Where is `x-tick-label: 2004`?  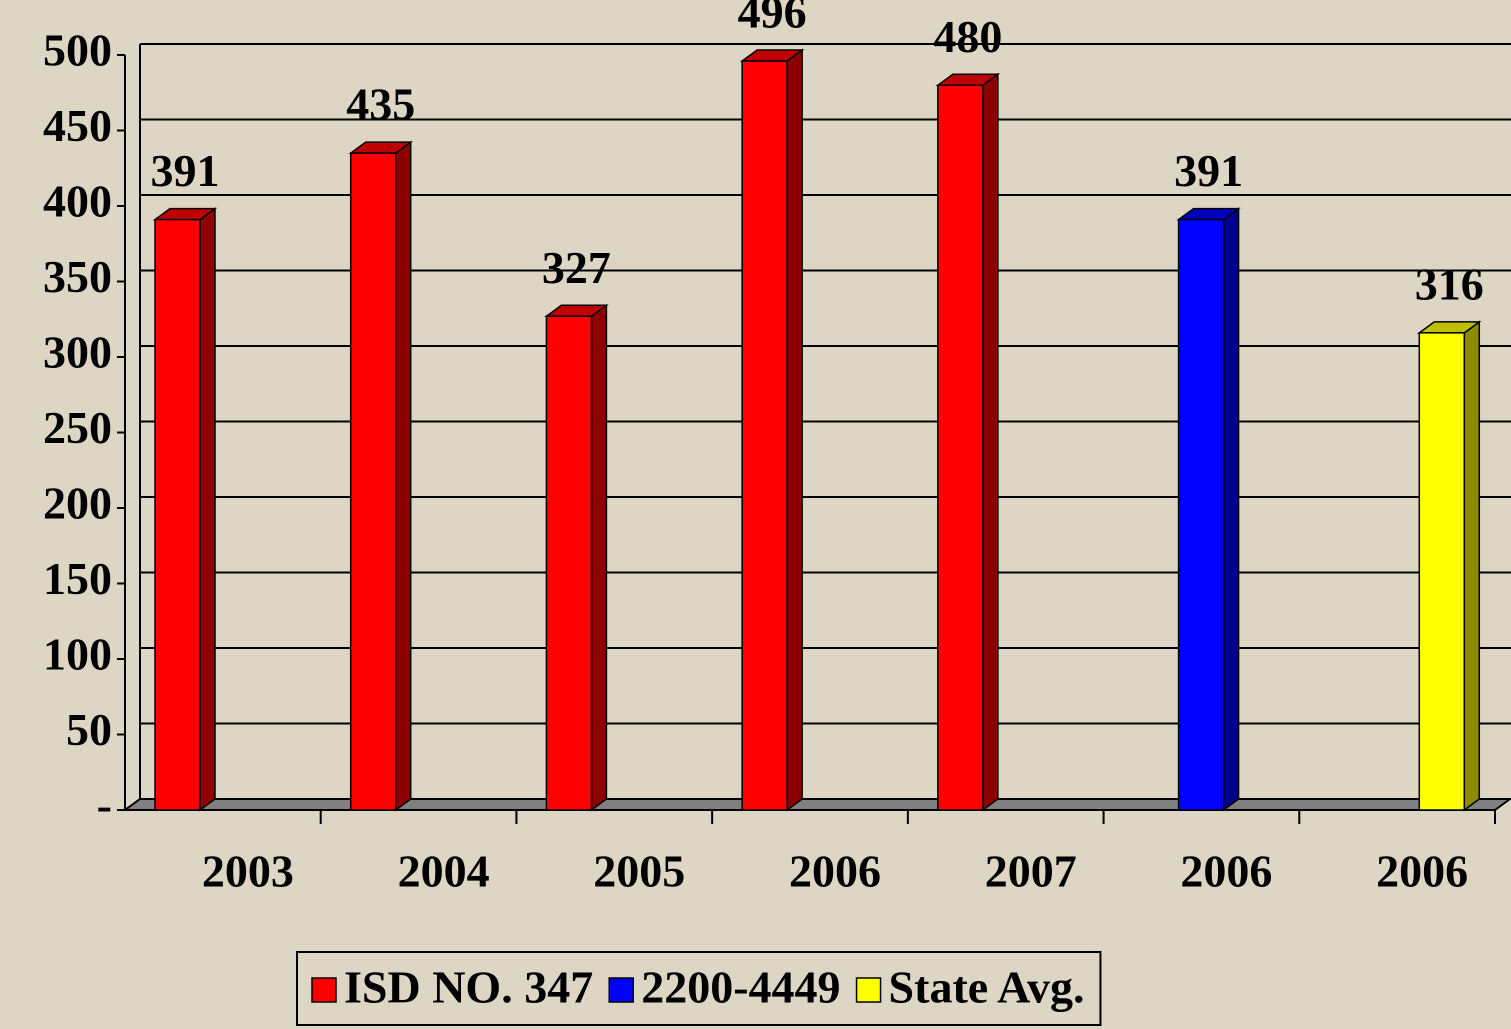
x-tick-label: 2004 is located at coordinates (444, 871).